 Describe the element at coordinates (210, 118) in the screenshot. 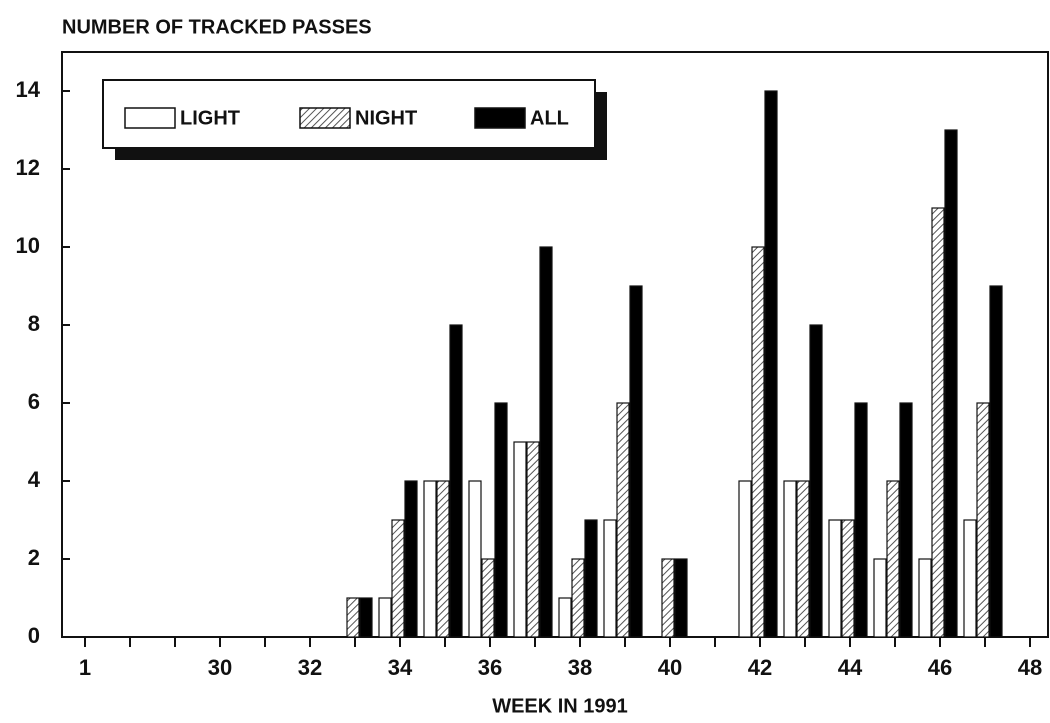

I see `legend-label: LIGHT` at that location.